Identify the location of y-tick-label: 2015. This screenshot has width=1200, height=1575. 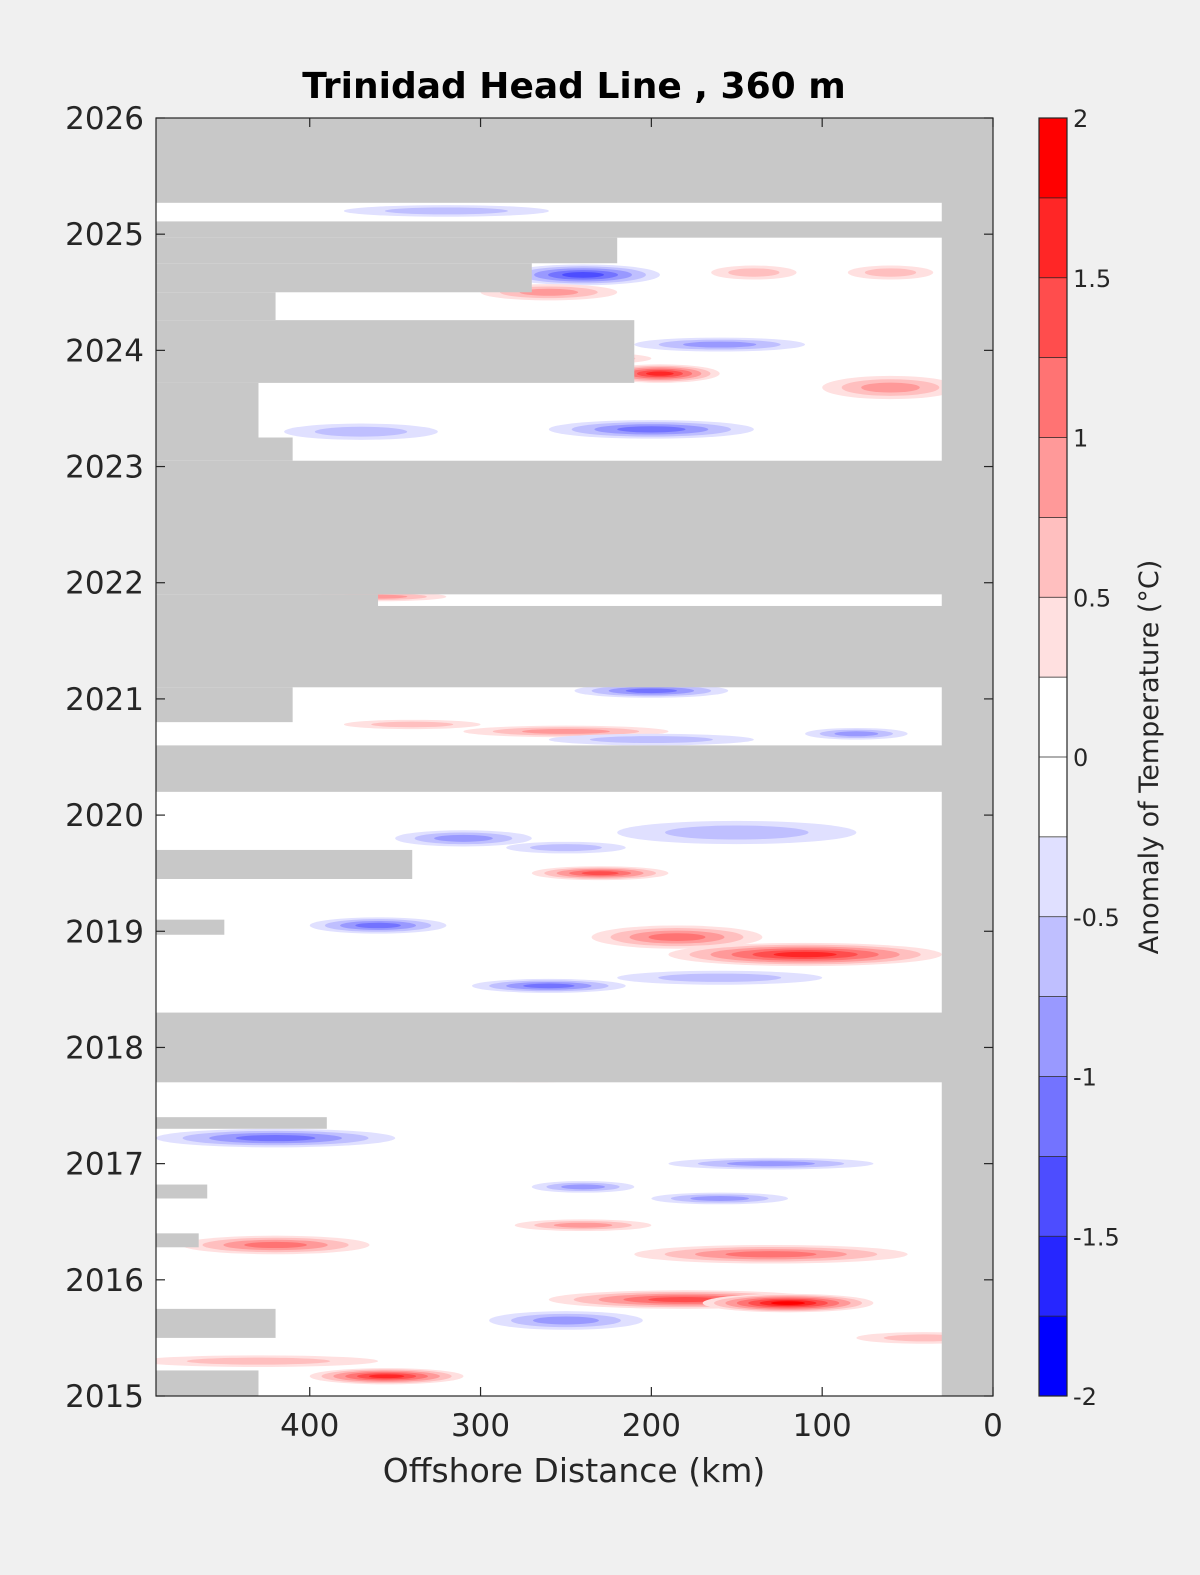
(104, 1397).